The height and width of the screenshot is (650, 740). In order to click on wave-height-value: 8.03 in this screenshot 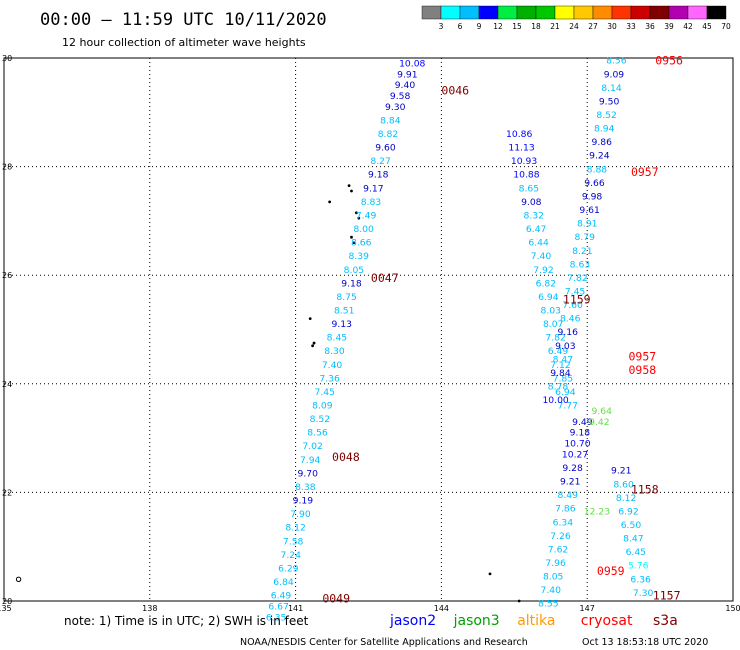, I will do `click(551, 310)`.